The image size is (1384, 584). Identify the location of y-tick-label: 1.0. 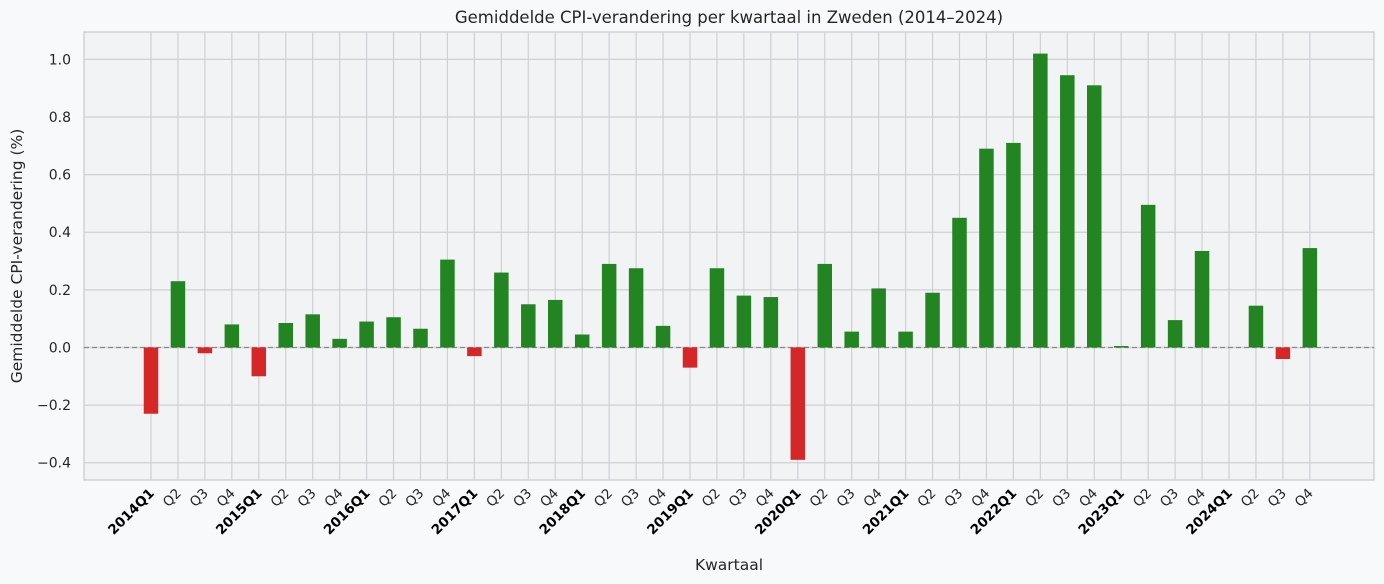
(60, 60).